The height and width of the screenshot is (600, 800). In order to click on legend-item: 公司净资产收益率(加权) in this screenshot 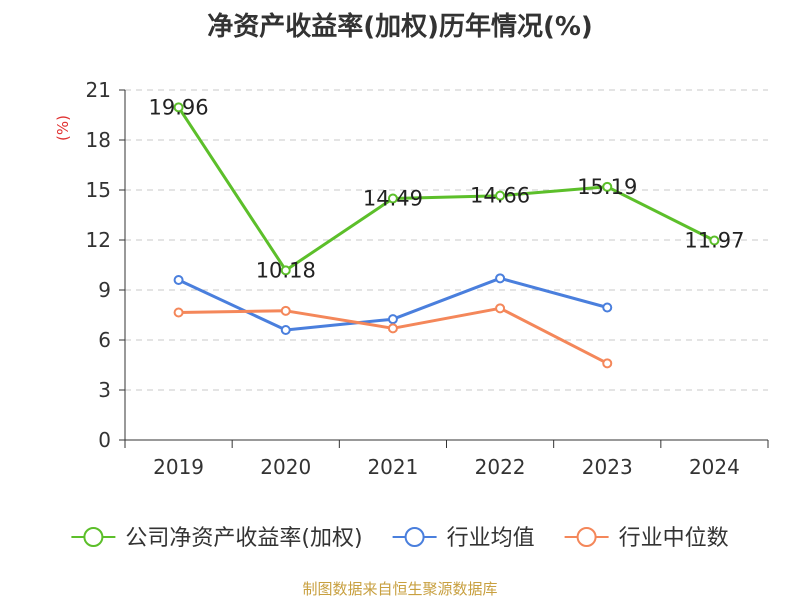, I will do `click(217, 538)`.